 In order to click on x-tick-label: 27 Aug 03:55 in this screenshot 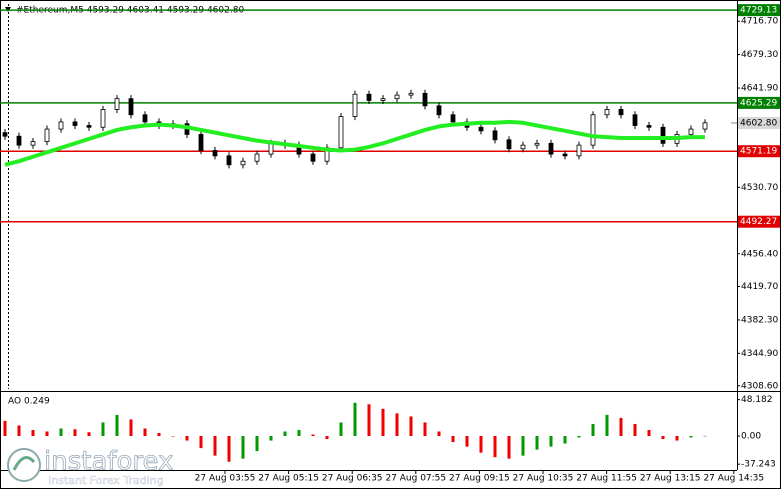, I will do `click(225, 479)`.